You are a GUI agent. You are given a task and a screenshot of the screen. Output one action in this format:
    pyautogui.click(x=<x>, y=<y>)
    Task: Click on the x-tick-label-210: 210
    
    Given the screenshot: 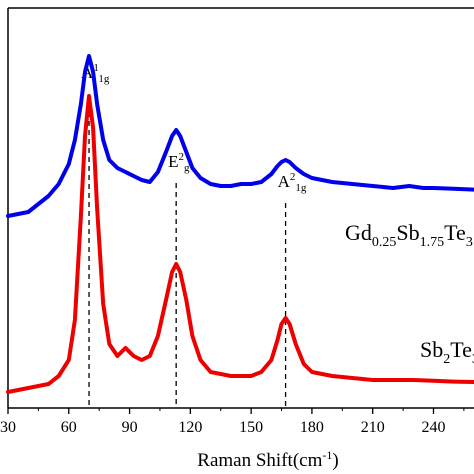 What is the action you would take?
    pyautogui.click(x=373, y=427)
    